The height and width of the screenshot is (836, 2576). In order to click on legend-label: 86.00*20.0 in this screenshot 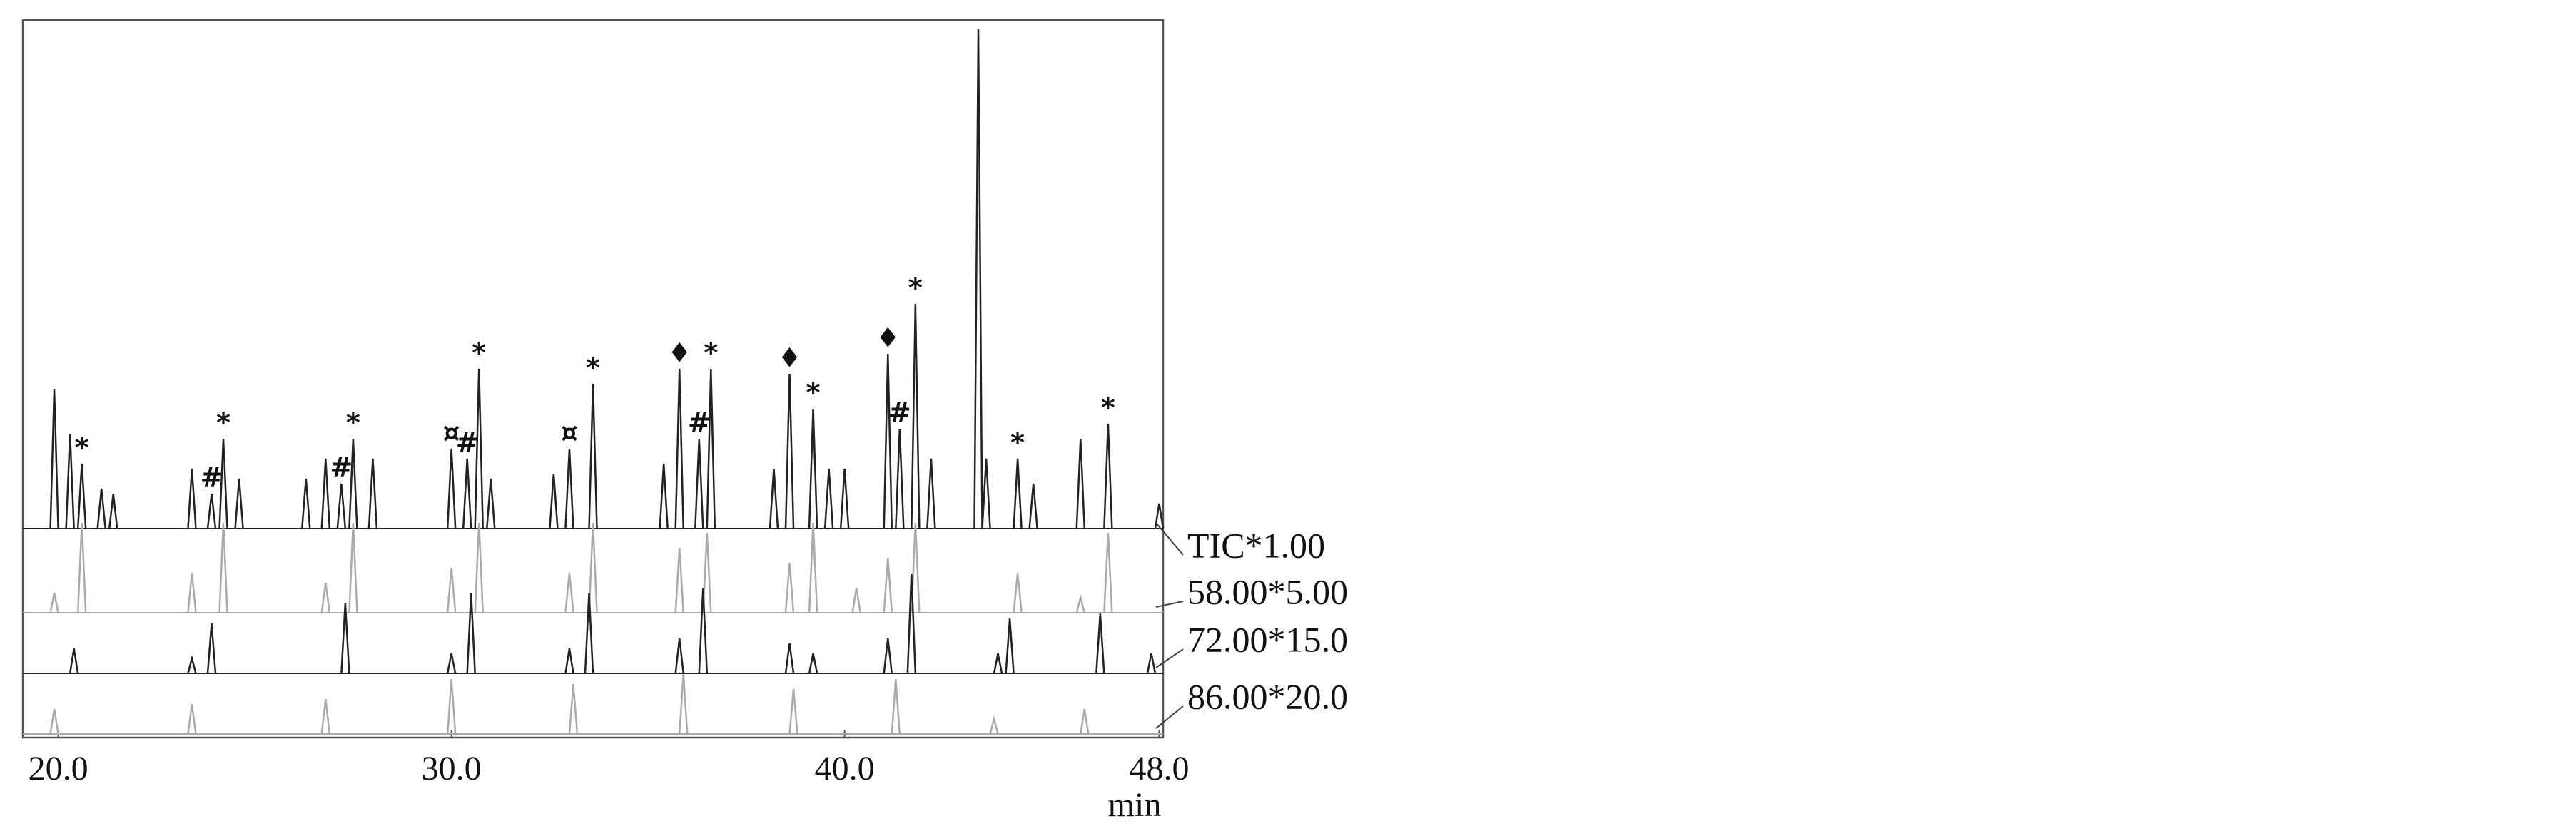, I will do `click(1267, 696)`.